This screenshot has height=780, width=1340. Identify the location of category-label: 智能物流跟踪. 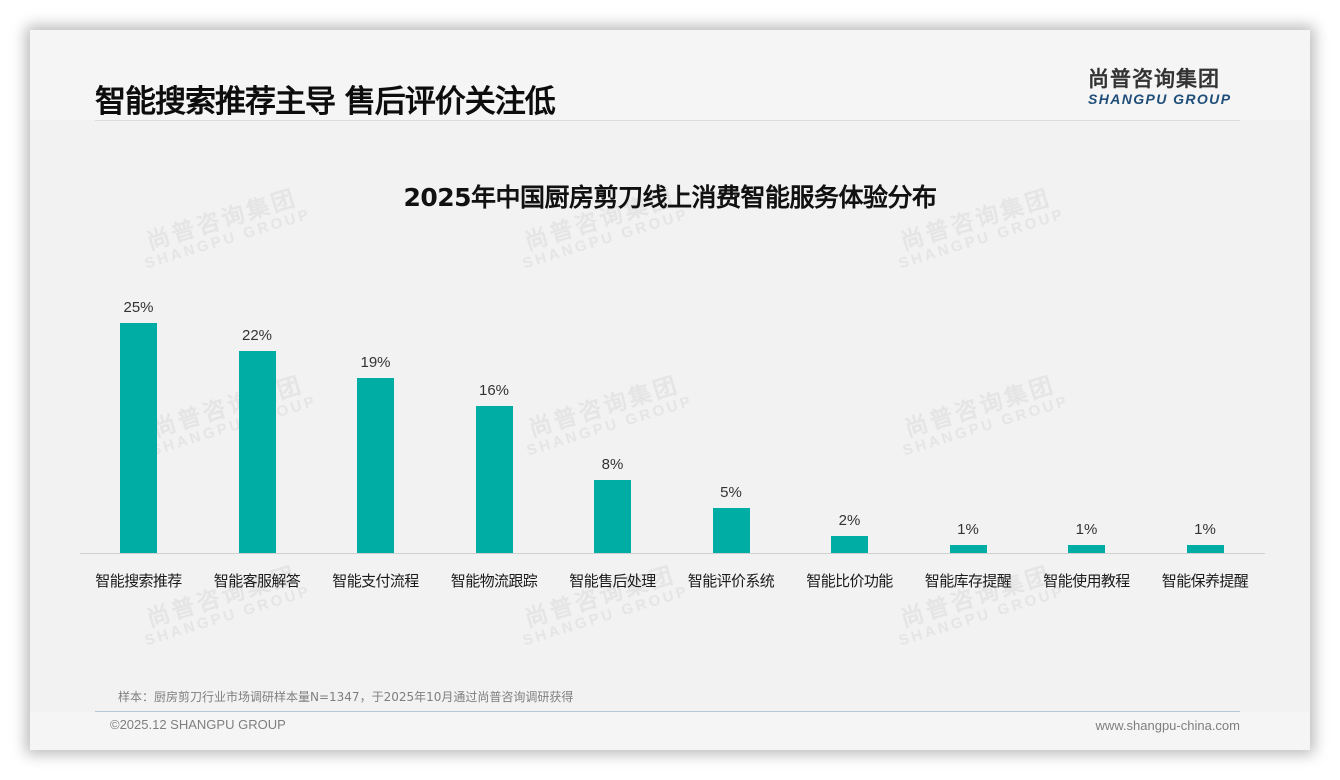
(494, 581).